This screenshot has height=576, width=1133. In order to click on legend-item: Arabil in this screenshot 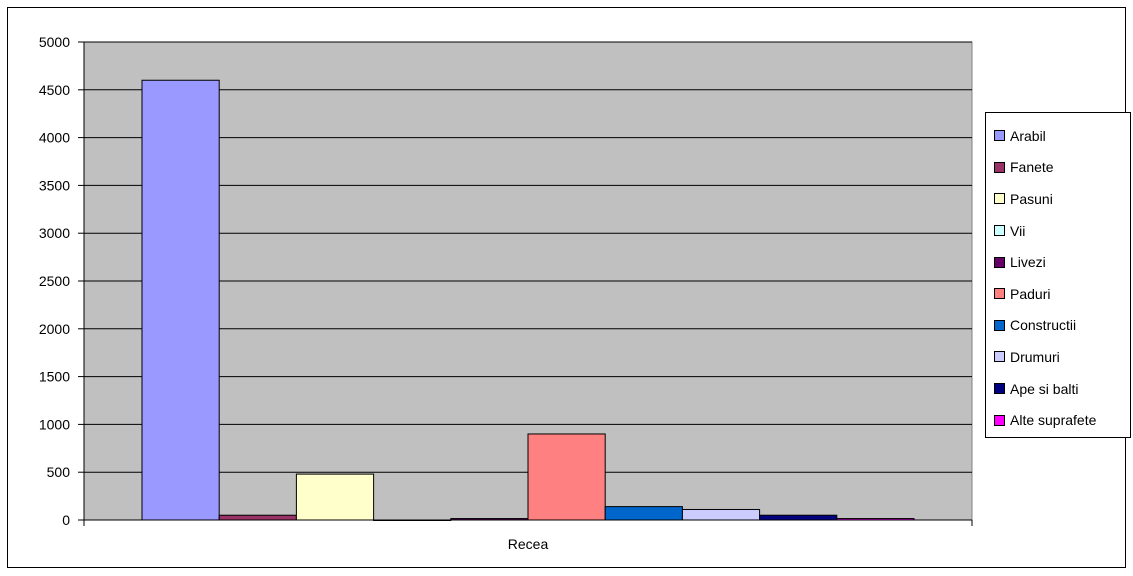, I will do `click(1058, 136)`.